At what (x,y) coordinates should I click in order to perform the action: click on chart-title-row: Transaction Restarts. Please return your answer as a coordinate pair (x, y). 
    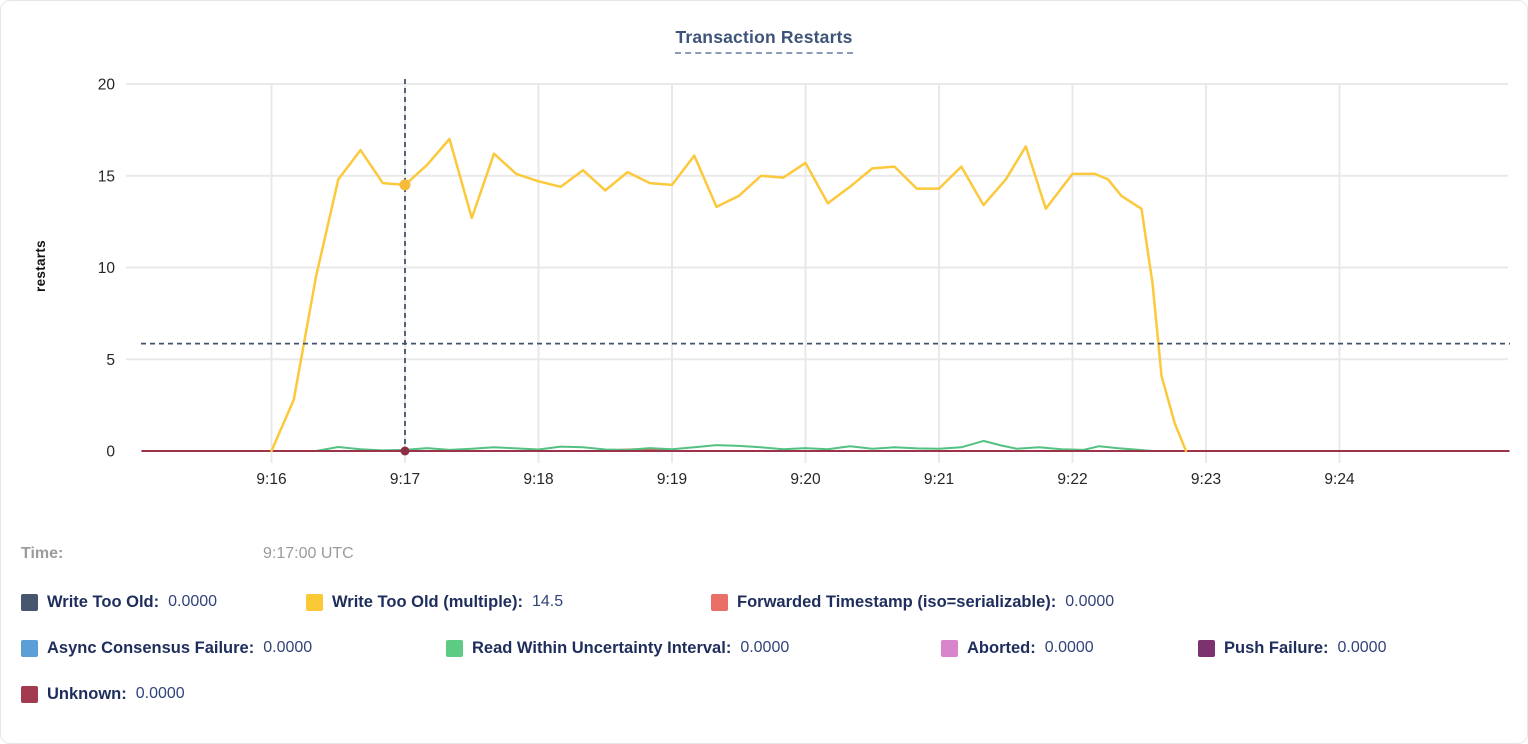
    Looking at the image, I should click on (764, 40).